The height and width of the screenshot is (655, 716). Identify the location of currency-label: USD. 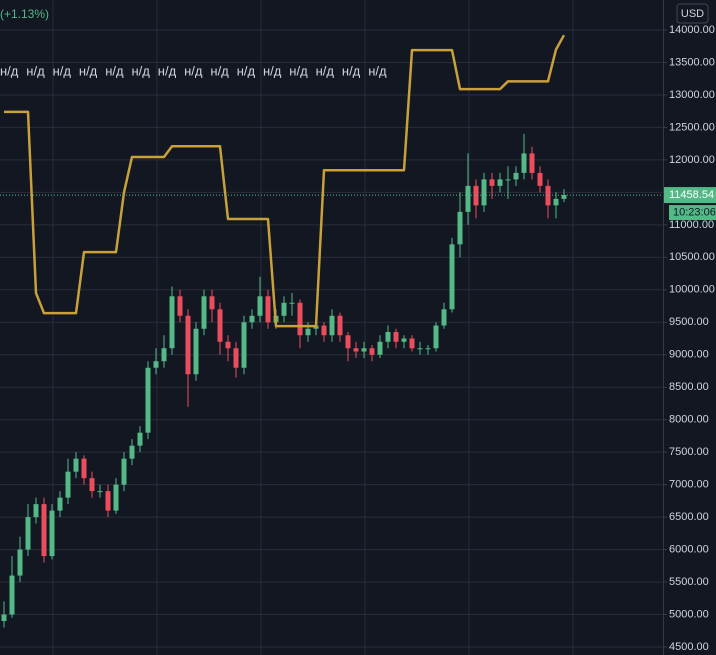
(692, 14).